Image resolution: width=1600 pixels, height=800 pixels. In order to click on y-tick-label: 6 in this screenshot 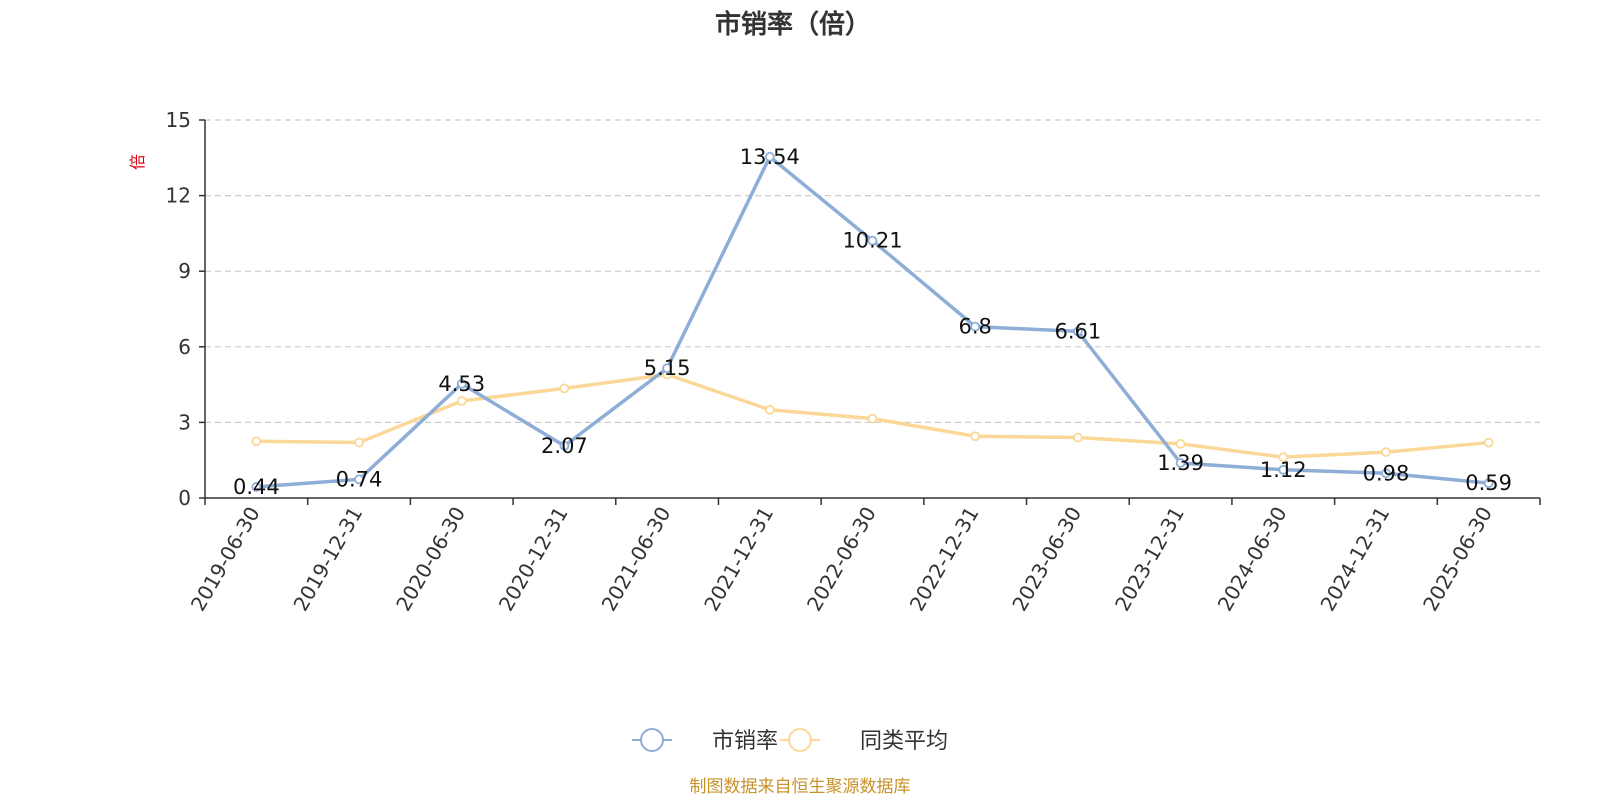, I will do `click(184, 347)`.